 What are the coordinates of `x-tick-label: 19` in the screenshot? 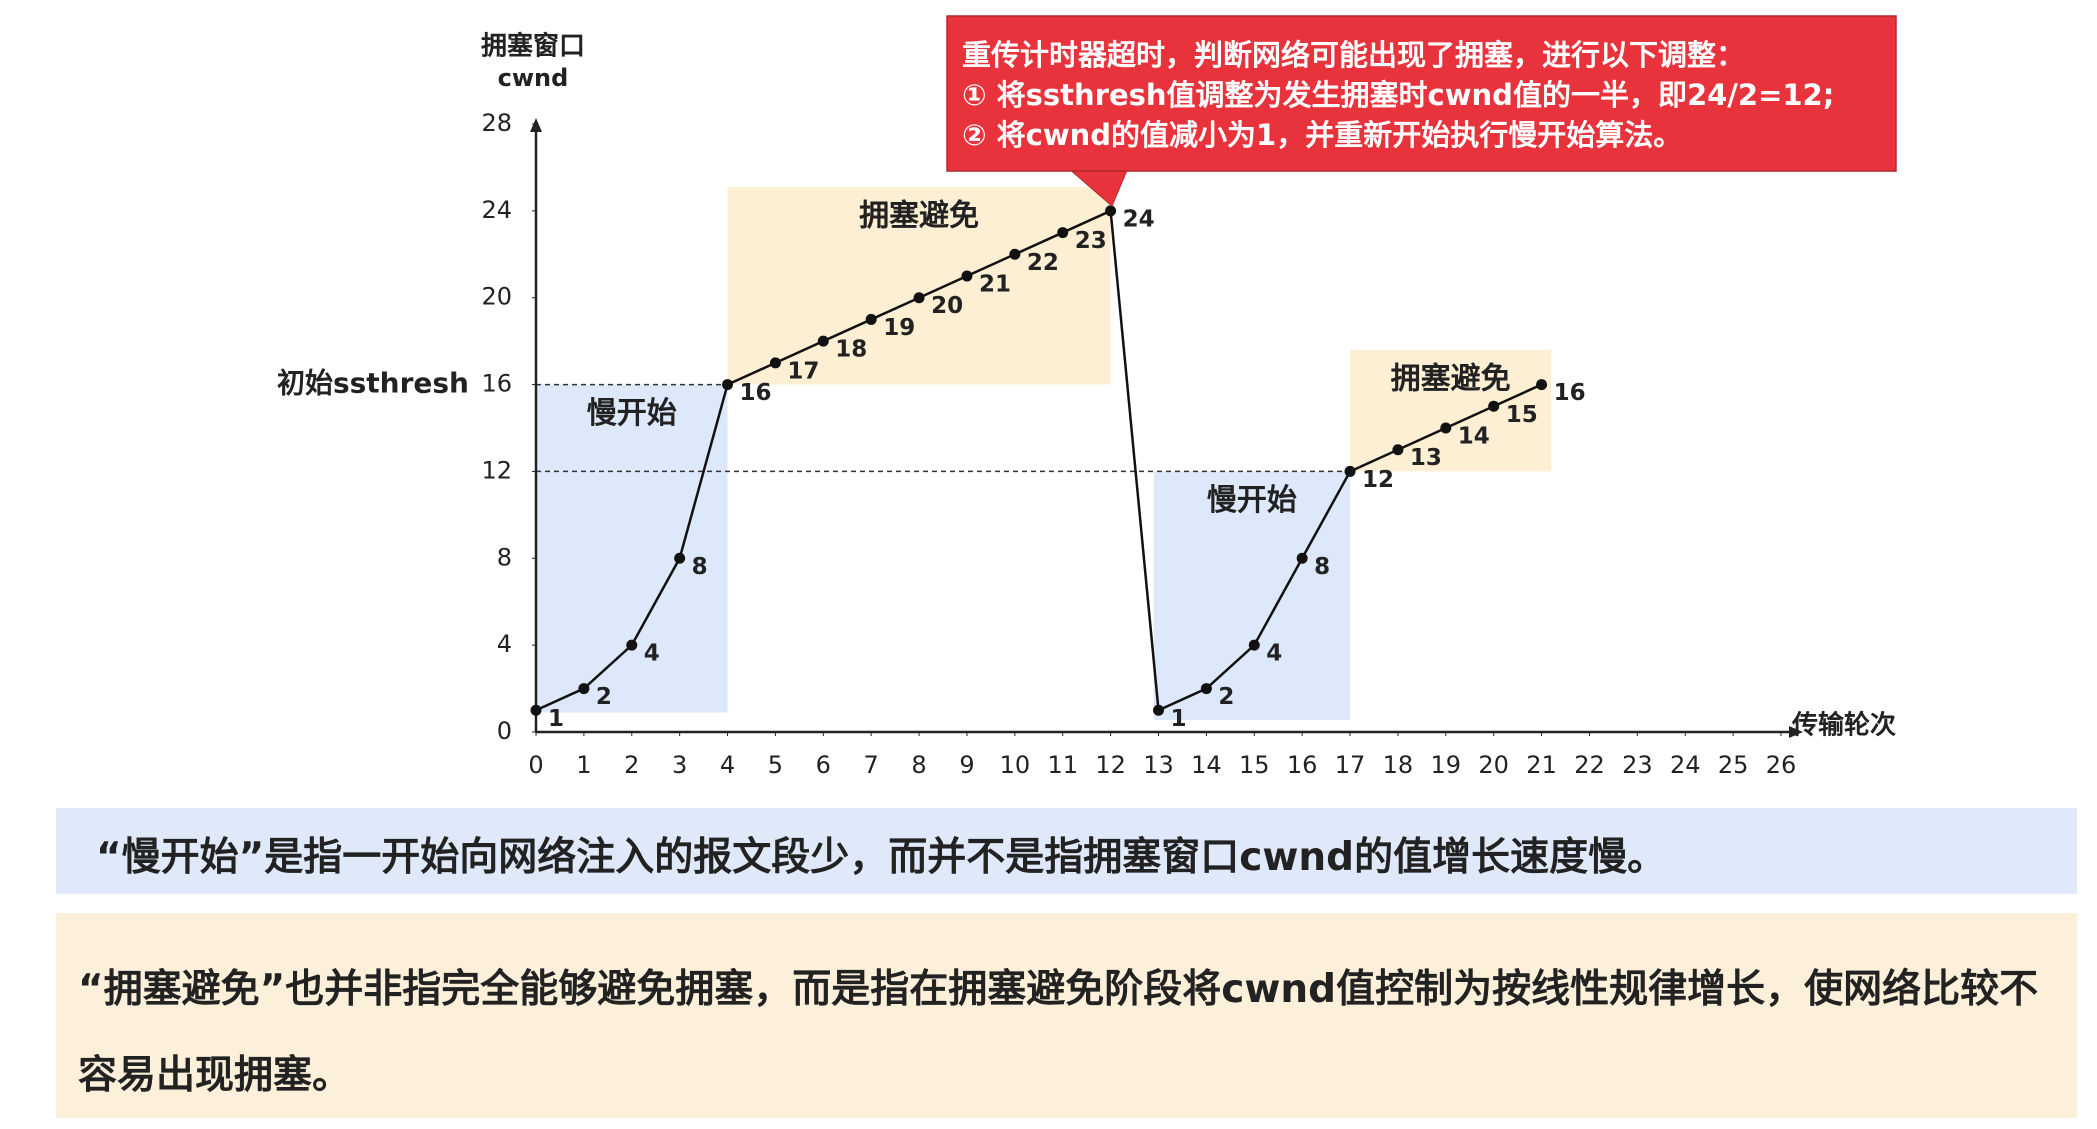 It's located at (1446, 765).